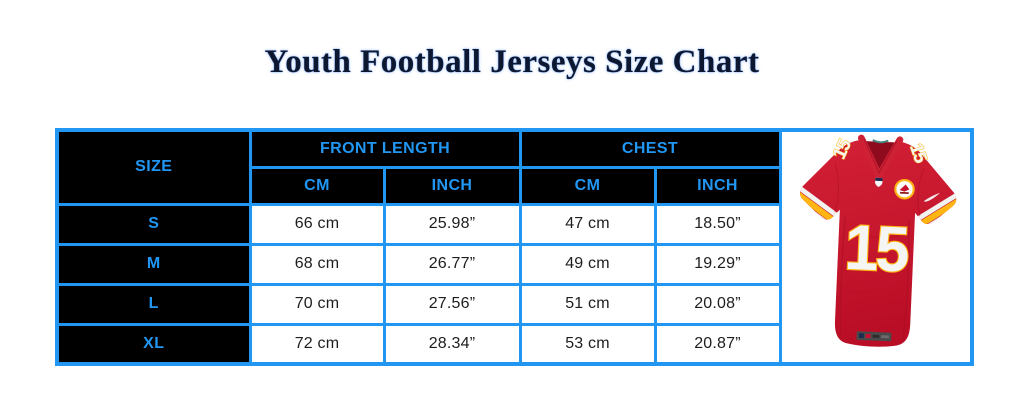 The image size is (1024, 418). I want to click on collar-seam, so click(880, 156).